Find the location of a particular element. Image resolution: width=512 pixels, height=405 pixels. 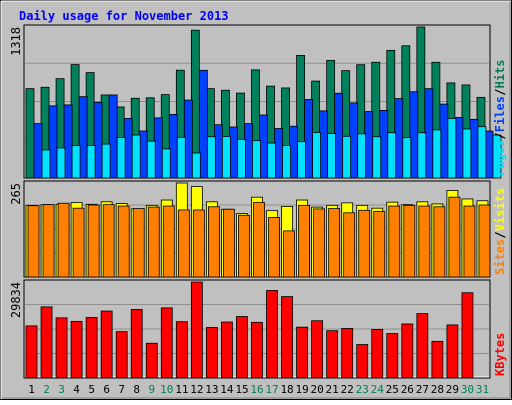

x-tick-label-day-2: 2 is located at coordinates (46, 389).